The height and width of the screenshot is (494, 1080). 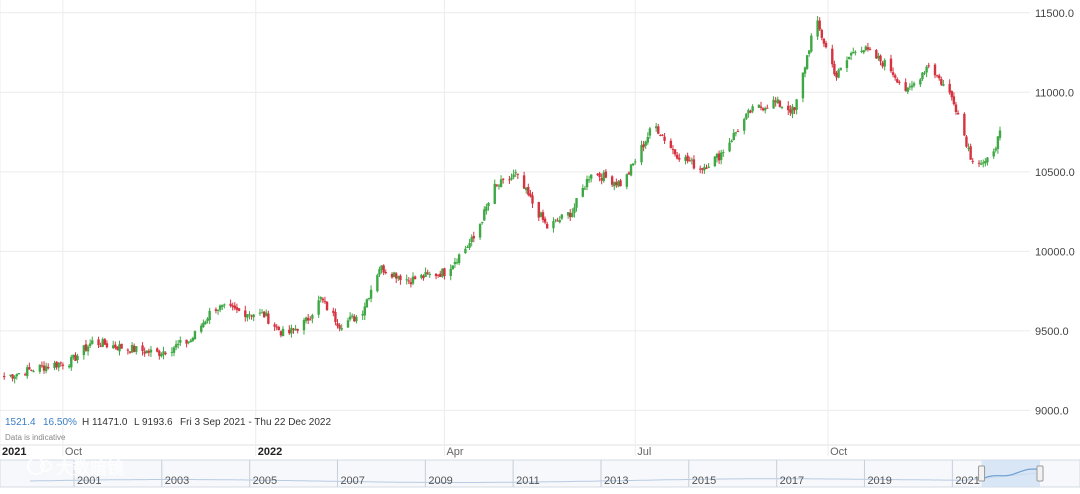 I want to click on high-value: H 11471.0, so click(x=105, y=422).